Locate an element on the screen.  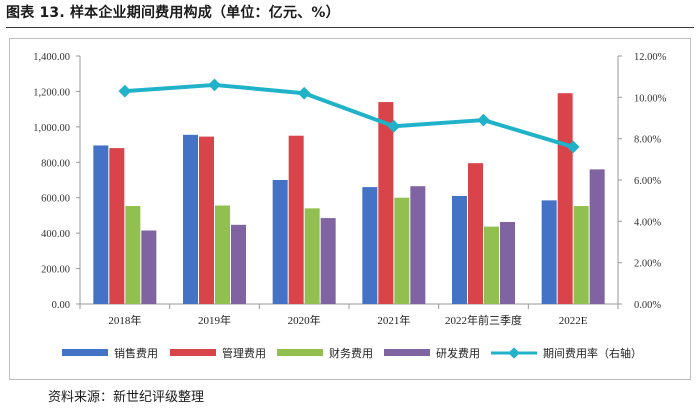
legend-swatch-marker is located at coordinates (514, 353).